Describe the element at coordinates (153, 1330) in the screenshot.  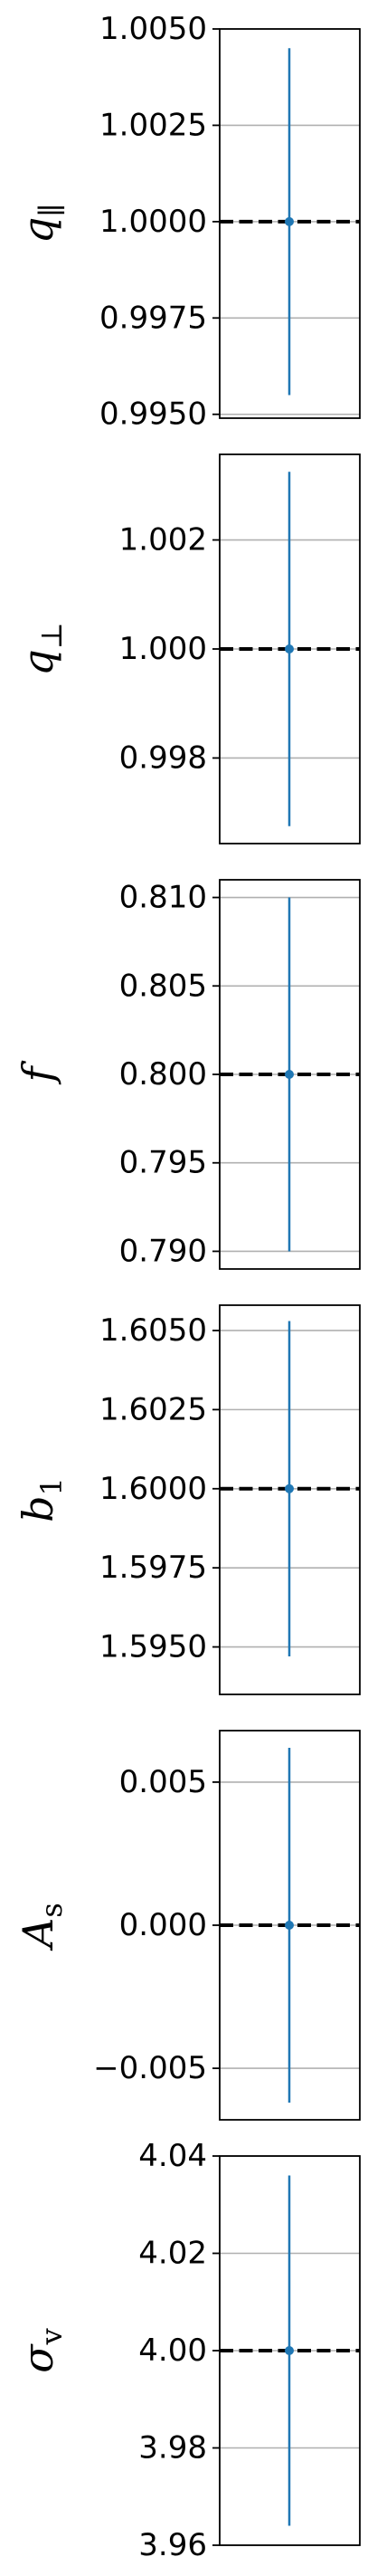
I see `ytick-label-b1-4: 1.6050` at that location.